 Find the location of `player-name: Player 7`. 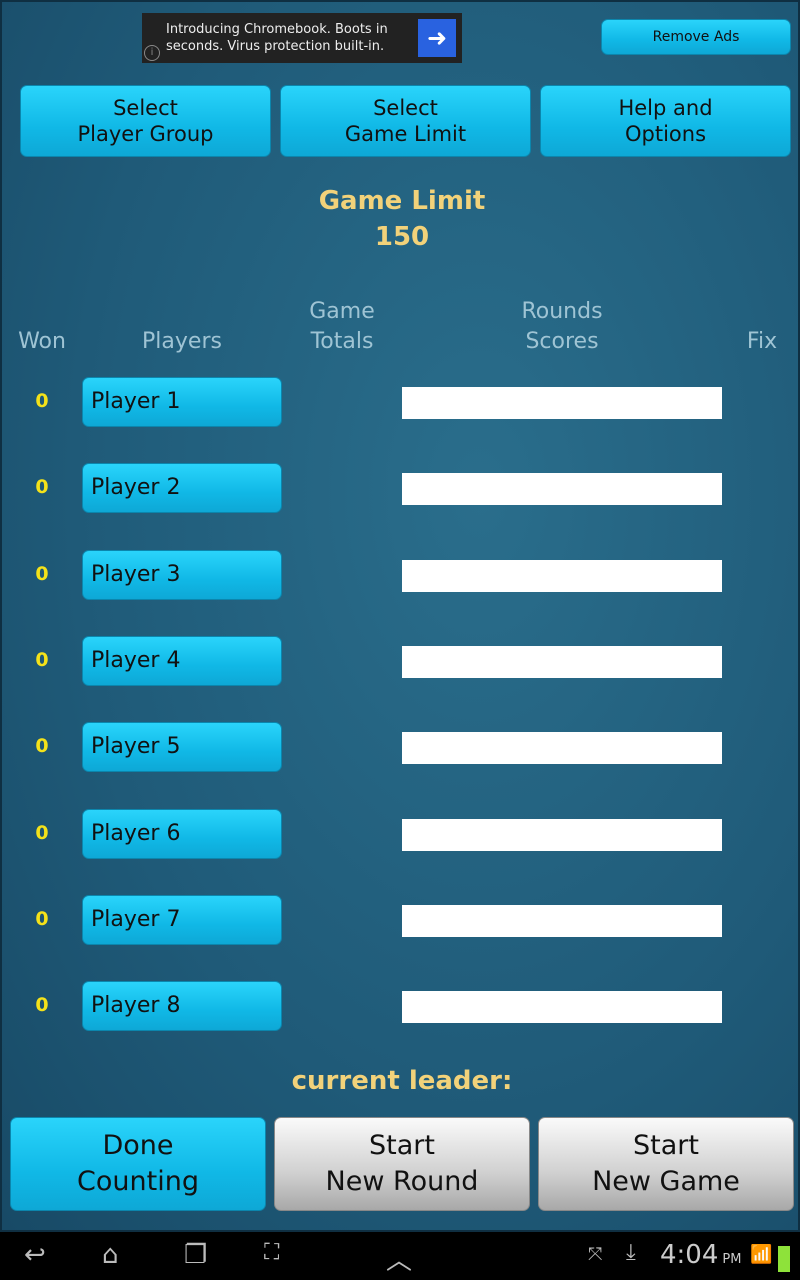

player-name: Player 7 is located at coordinates (136, 919).